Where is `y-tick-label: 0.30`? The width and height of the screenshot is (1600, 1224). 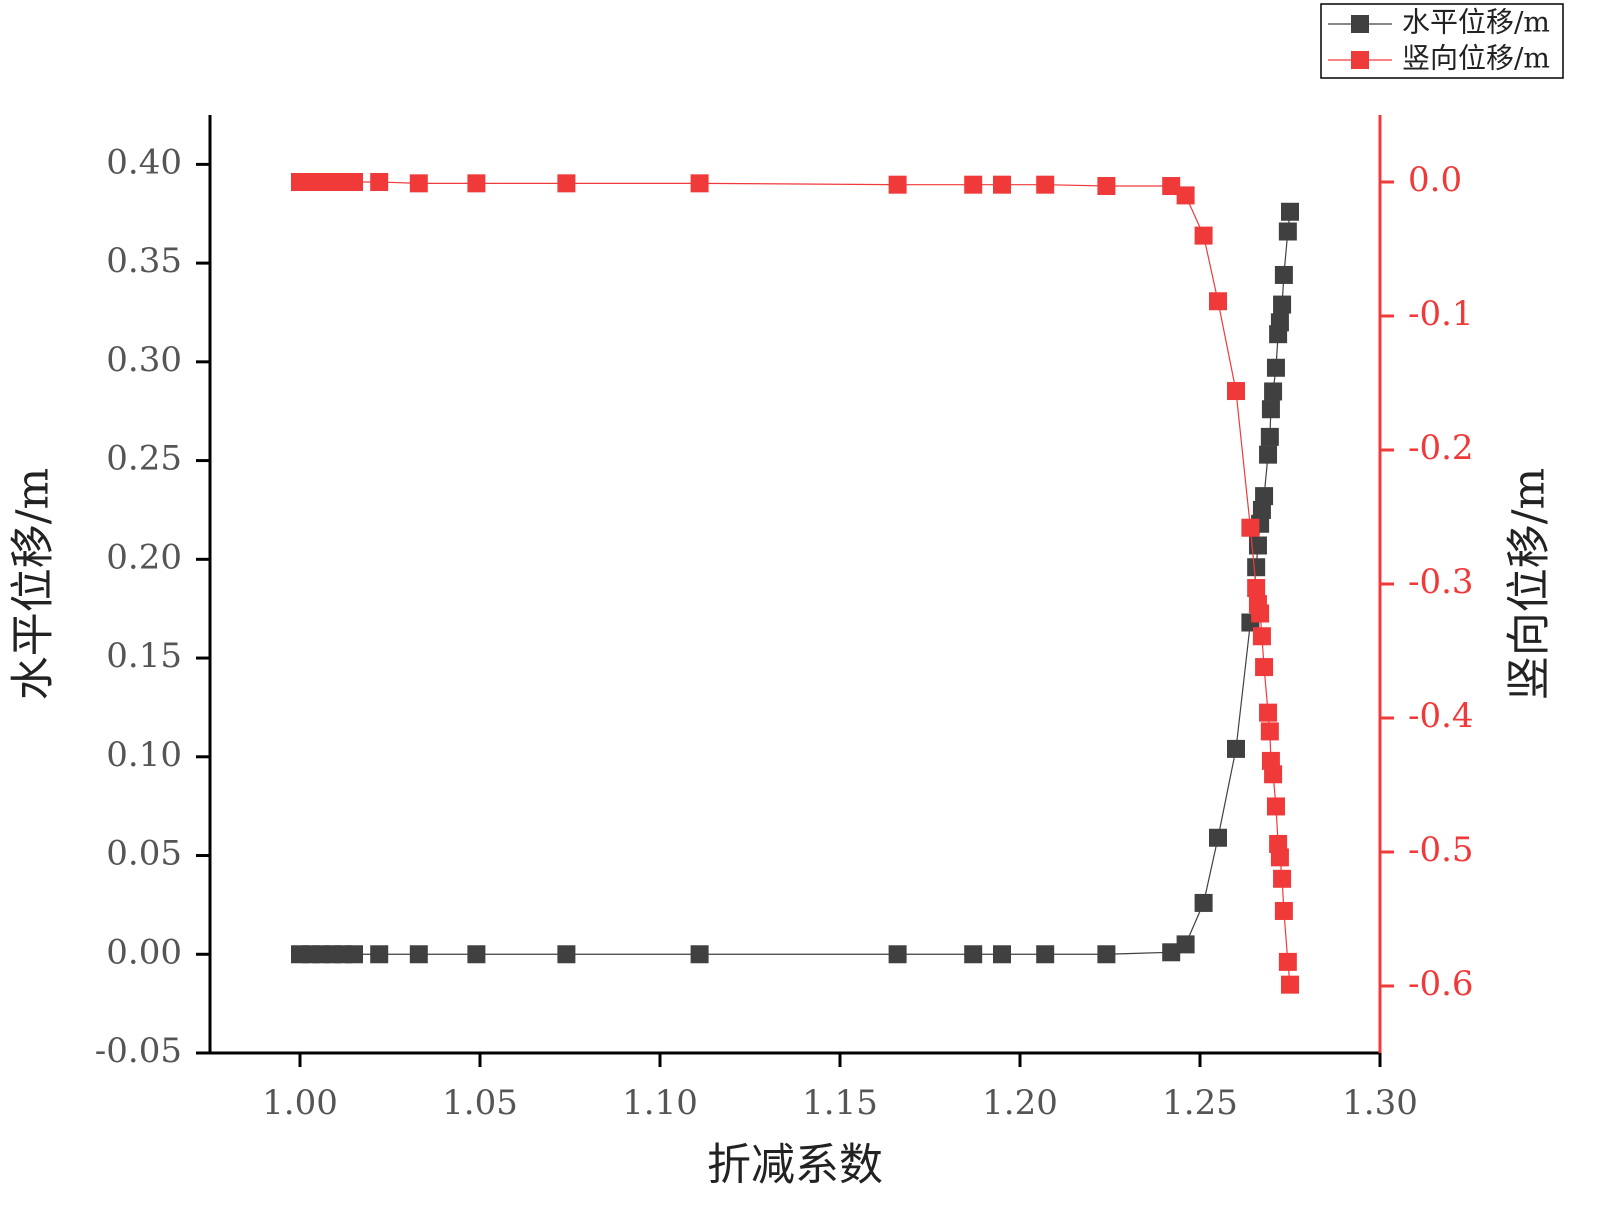
y-tick-label: 0.30 is located at coordinates (144, 360).